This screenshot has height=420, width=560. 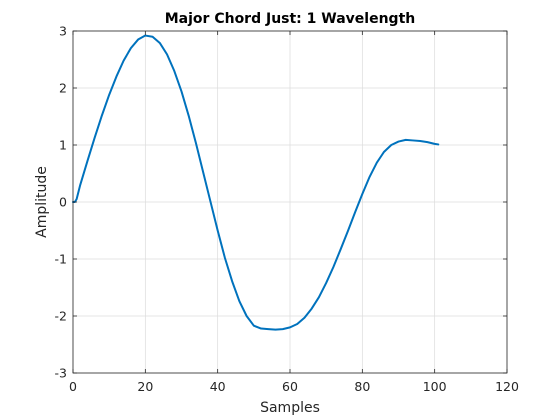 I want to click on x-axis-label: Samples, so click(x=290, y=408).